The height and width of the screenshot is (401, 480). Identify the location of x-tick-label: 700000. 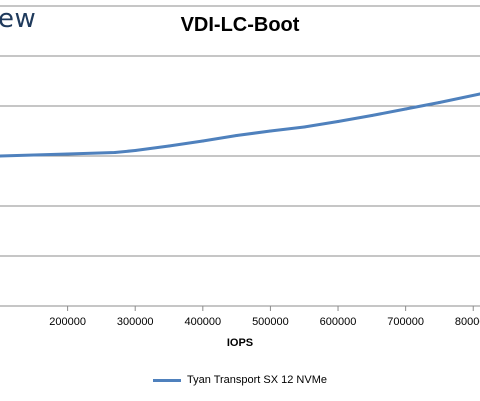
(405, 322).